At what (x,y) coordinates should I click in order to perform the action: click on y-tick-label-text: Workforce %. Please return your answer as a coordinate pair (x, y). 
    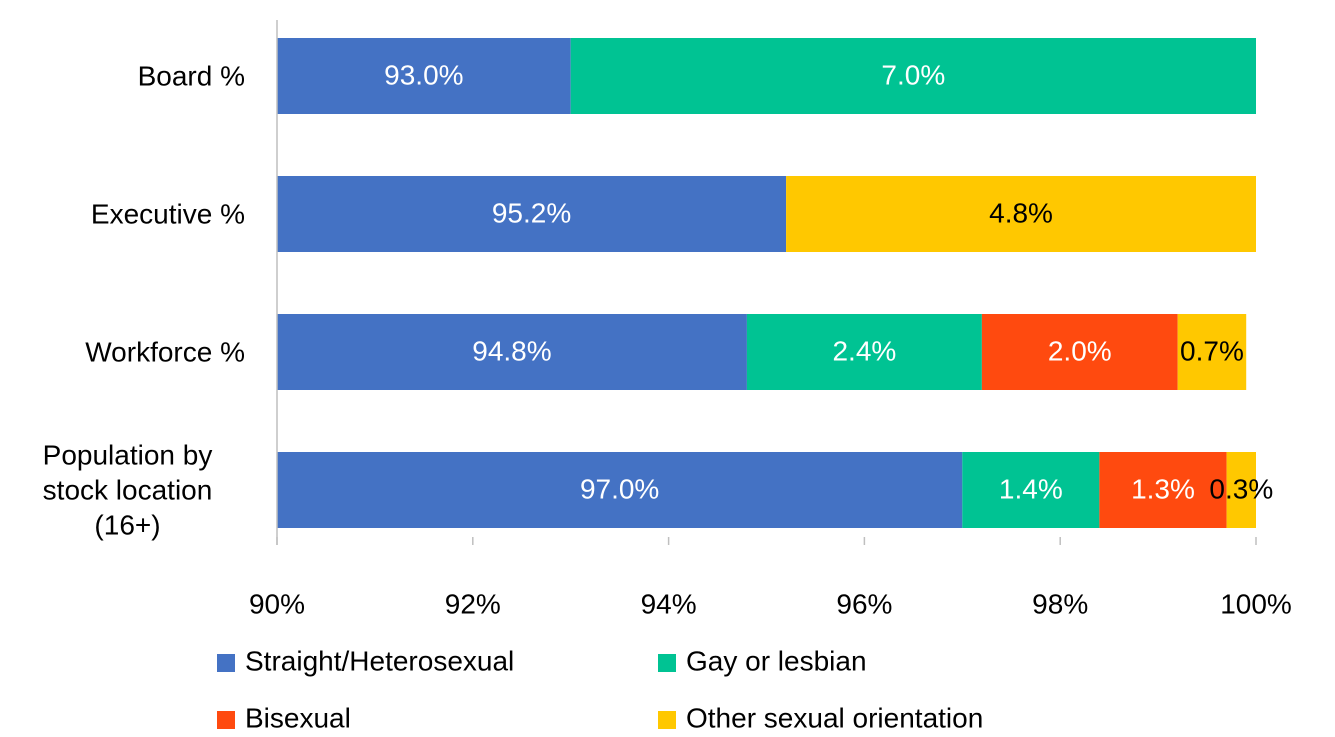
    Looking at the image, I should click on (165, 352).